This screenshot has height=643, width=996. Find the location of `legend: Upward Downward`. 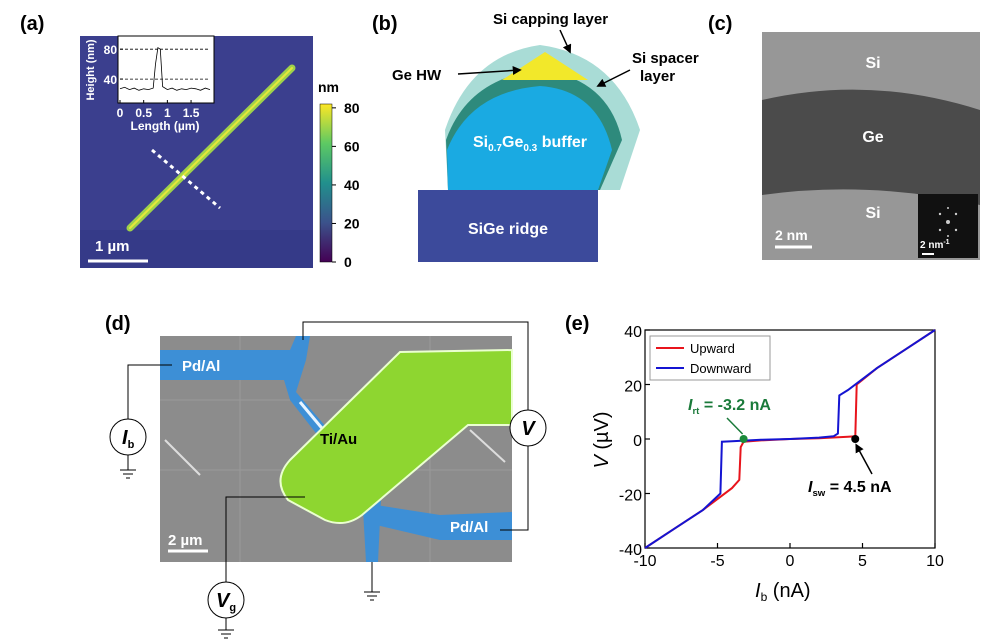

legend: Upward Downward is located at coordinates (710, 358).